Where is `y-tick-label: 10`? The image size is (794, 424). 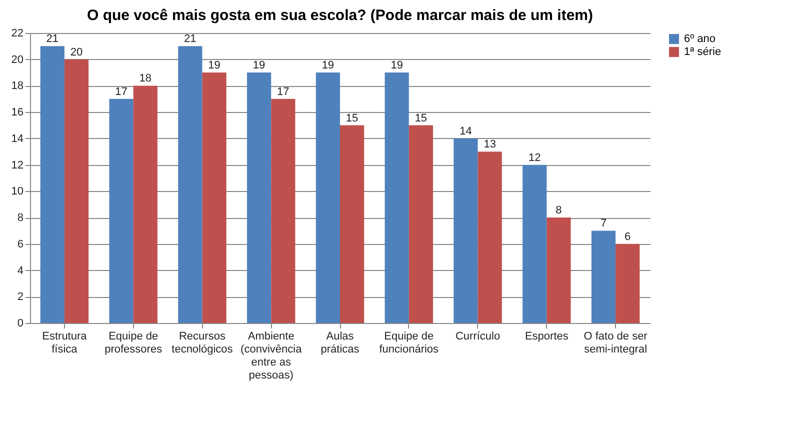 y-tick-label: 10 is located at coordinates (17, 192).